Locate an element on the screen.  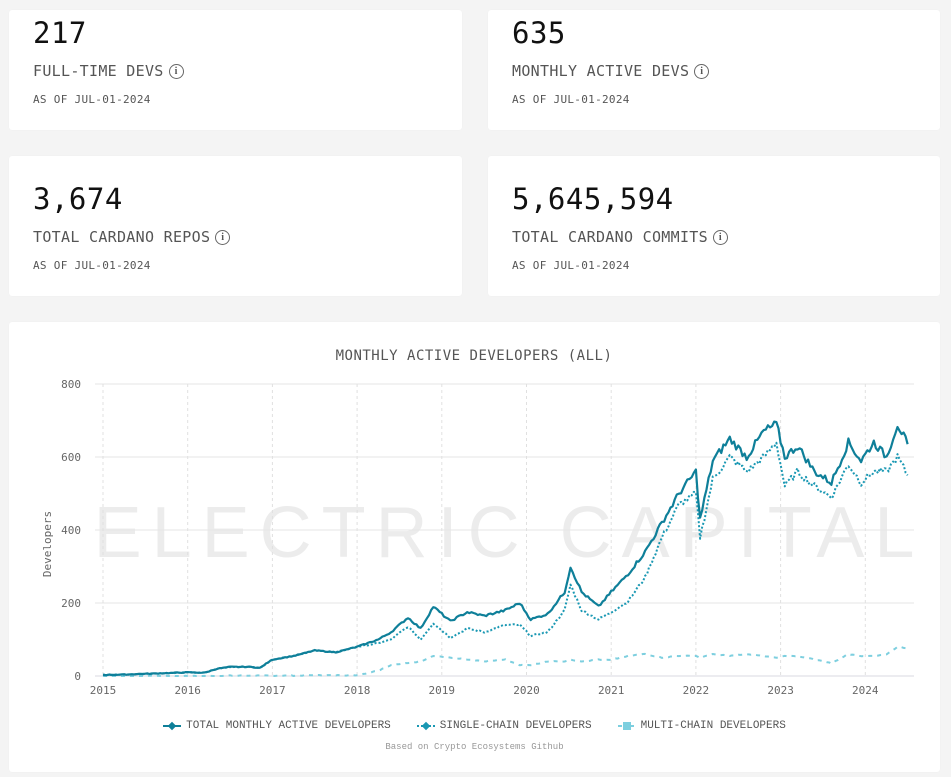
legend-label-multi-chain: MULTI-CHAIN DEVELOPERS is located at coordinates (713, 726).